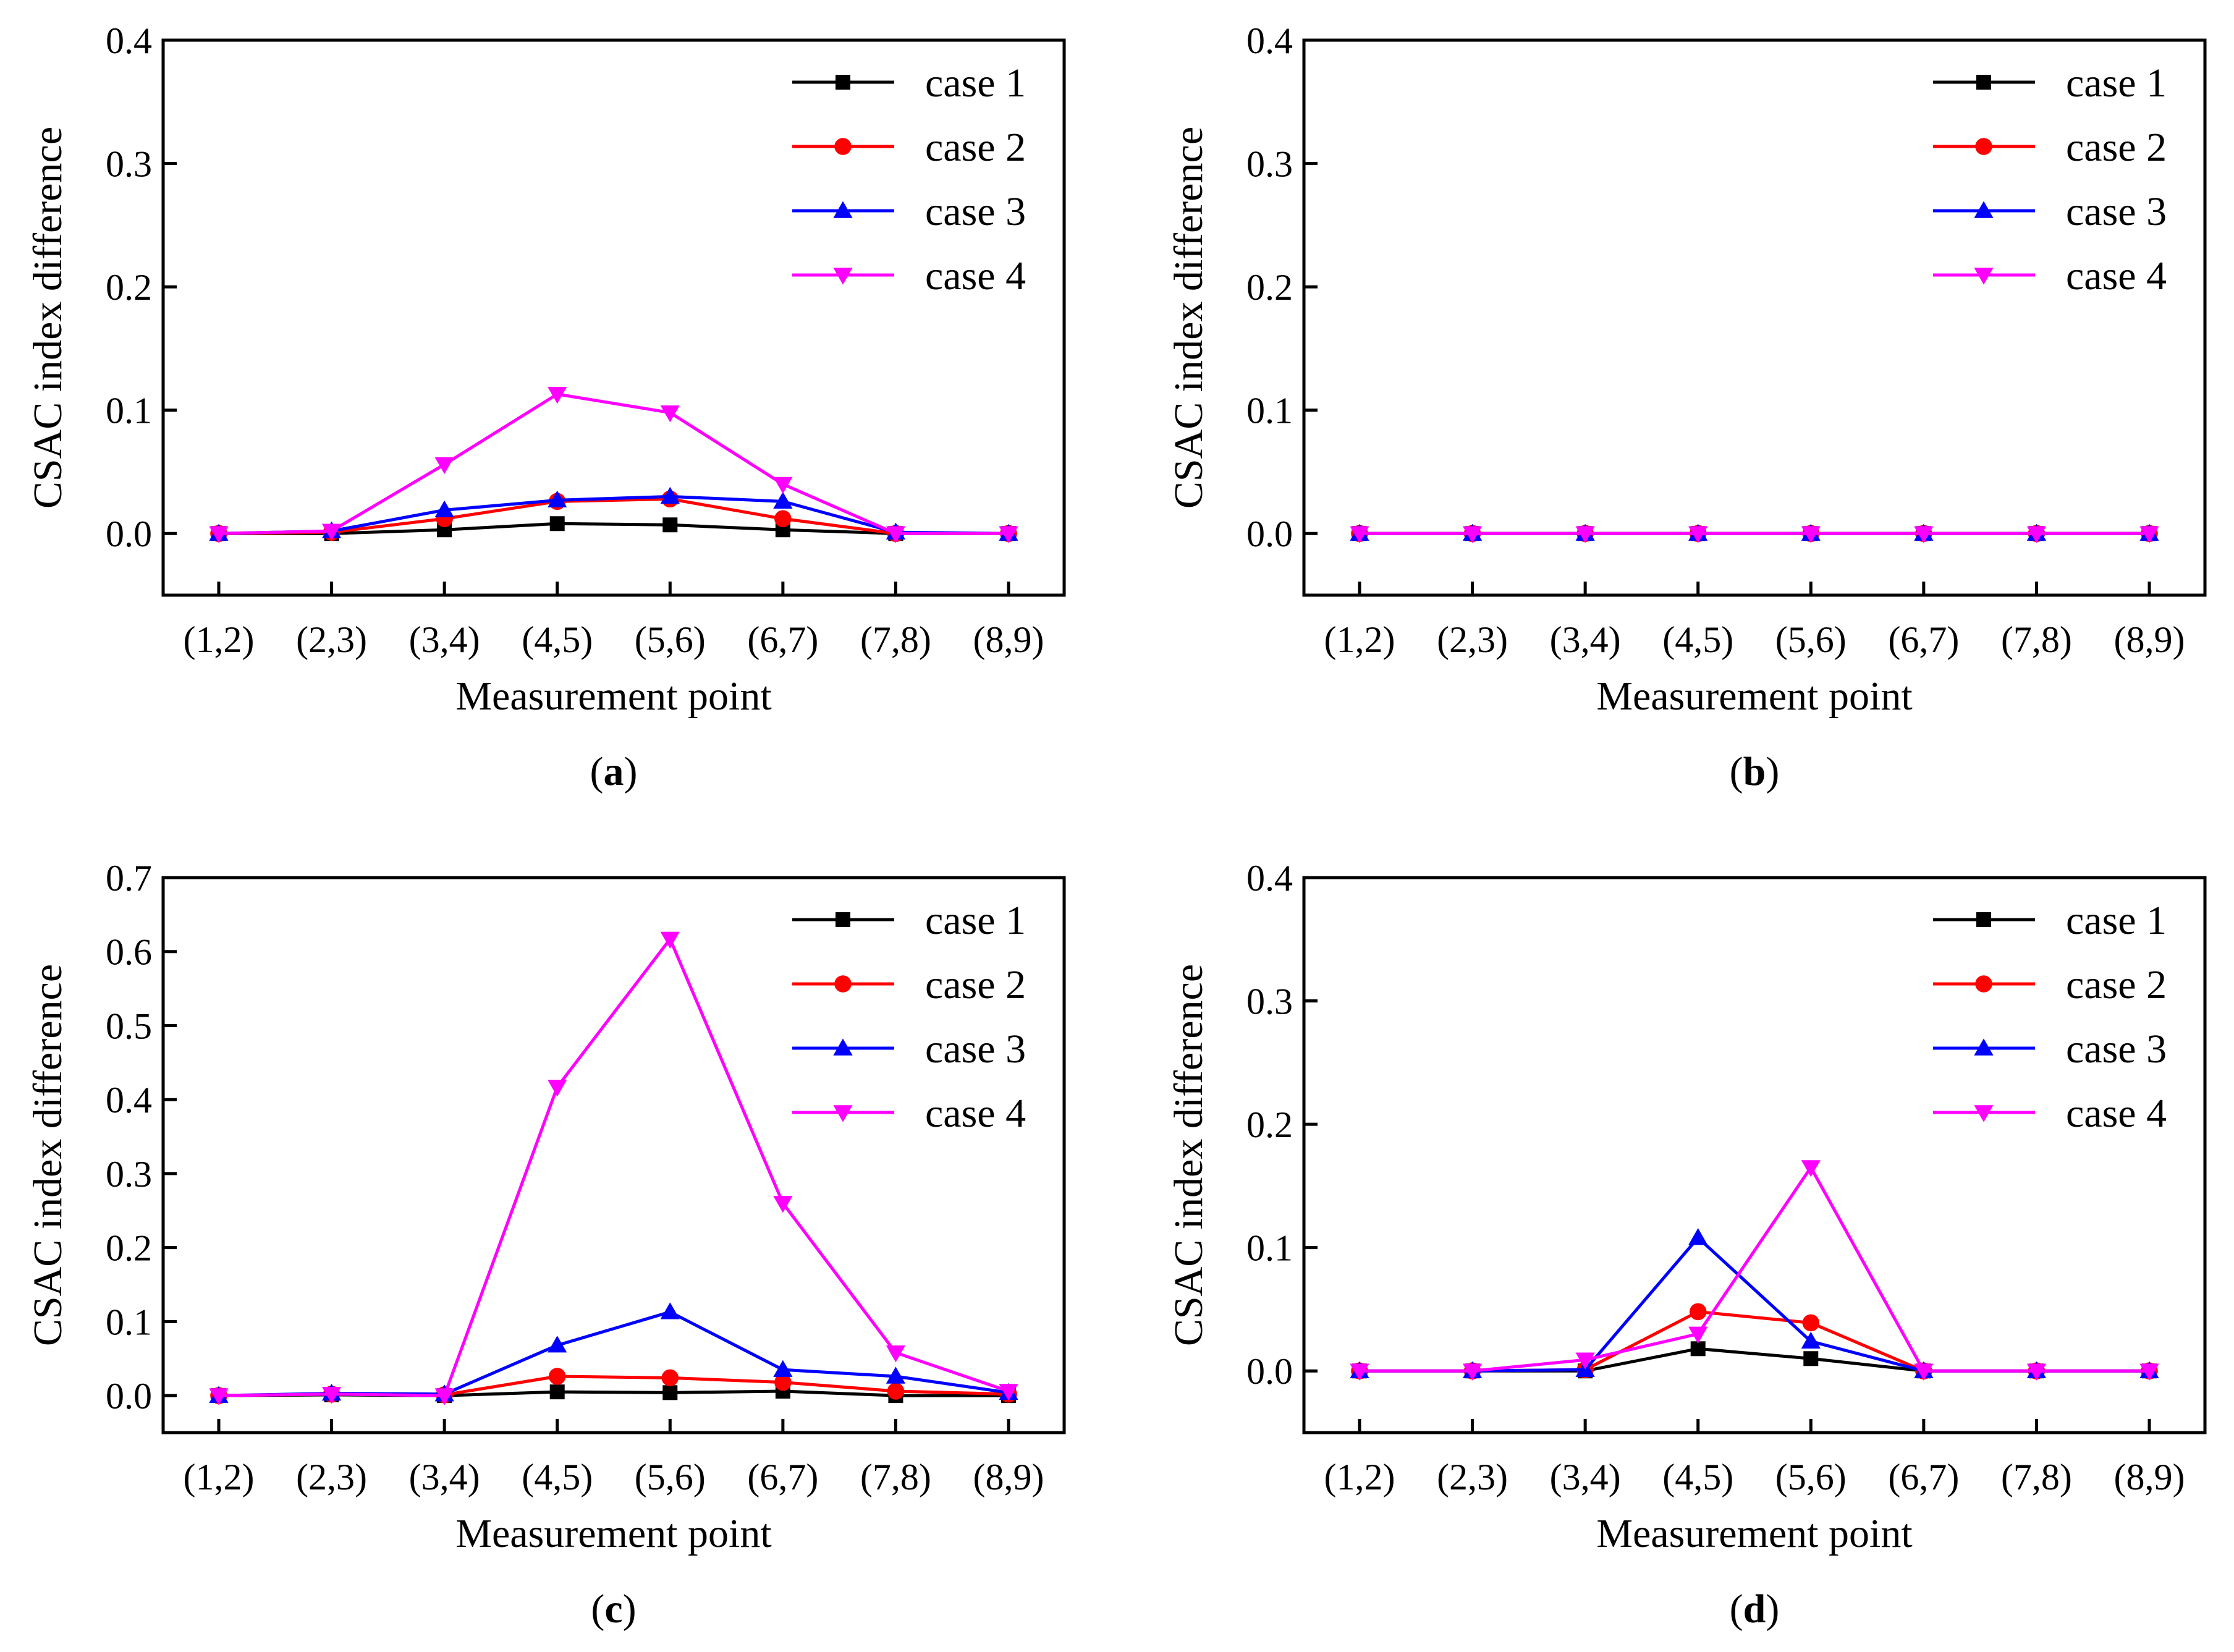 The width and height of the screenshot is (2234, 1652). Describe the element at coordinates (2050, 180) in the screenshot. I see `legend: case 1 case 2 case 3 case 4` at that location.